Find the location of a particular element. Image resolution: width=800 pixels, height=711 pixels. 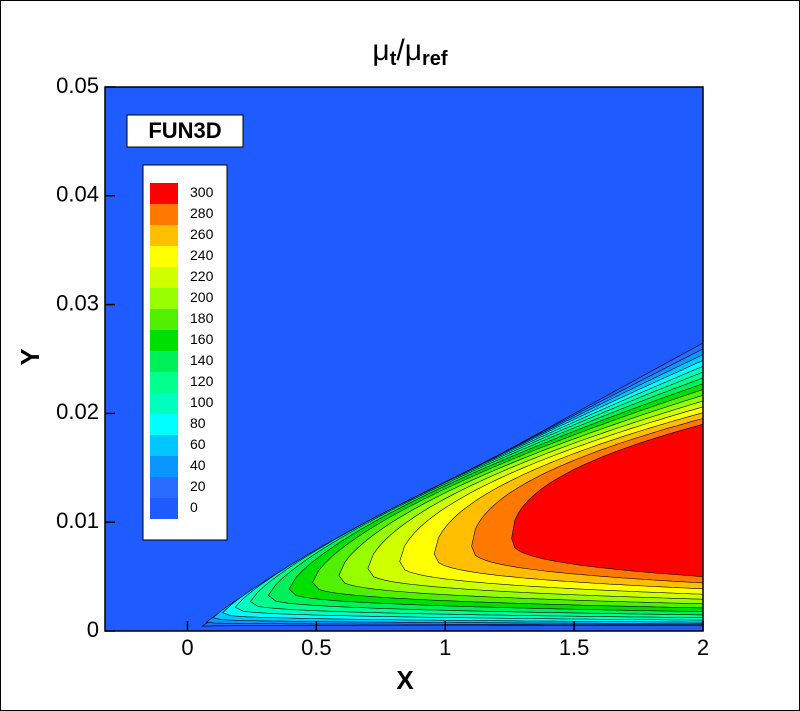

legend-label: 300 is located at coordinates (202, 192).